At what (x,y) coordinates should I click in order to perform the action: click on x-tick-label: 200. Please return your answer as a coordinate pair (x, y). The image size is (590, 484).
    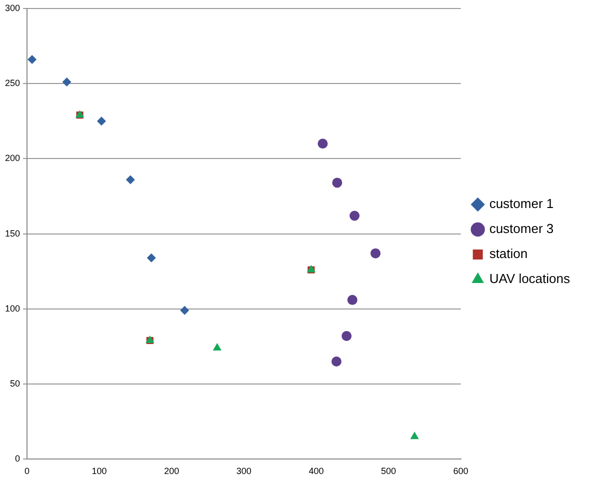
    Looking at the image, I should click on (172, 471).